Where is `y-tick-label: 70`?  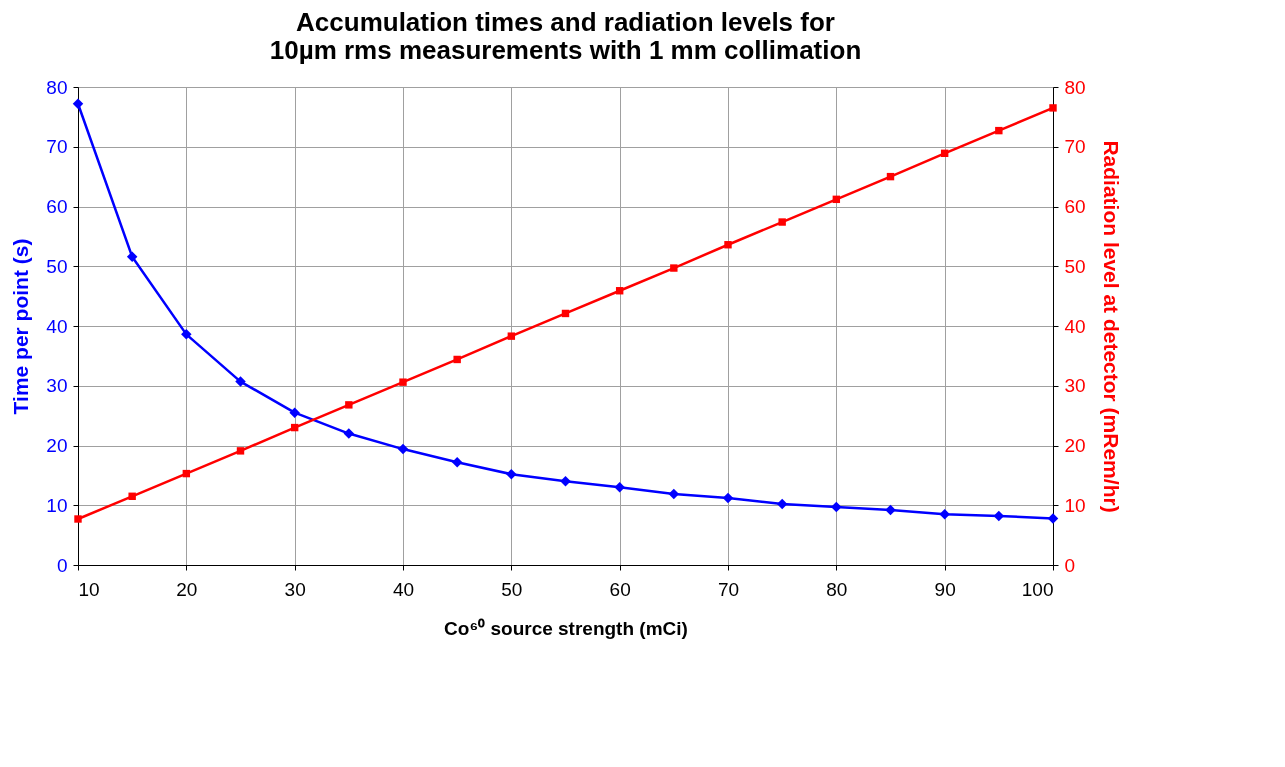 y-tick-label: 70 is located at coordinates (57, 147).